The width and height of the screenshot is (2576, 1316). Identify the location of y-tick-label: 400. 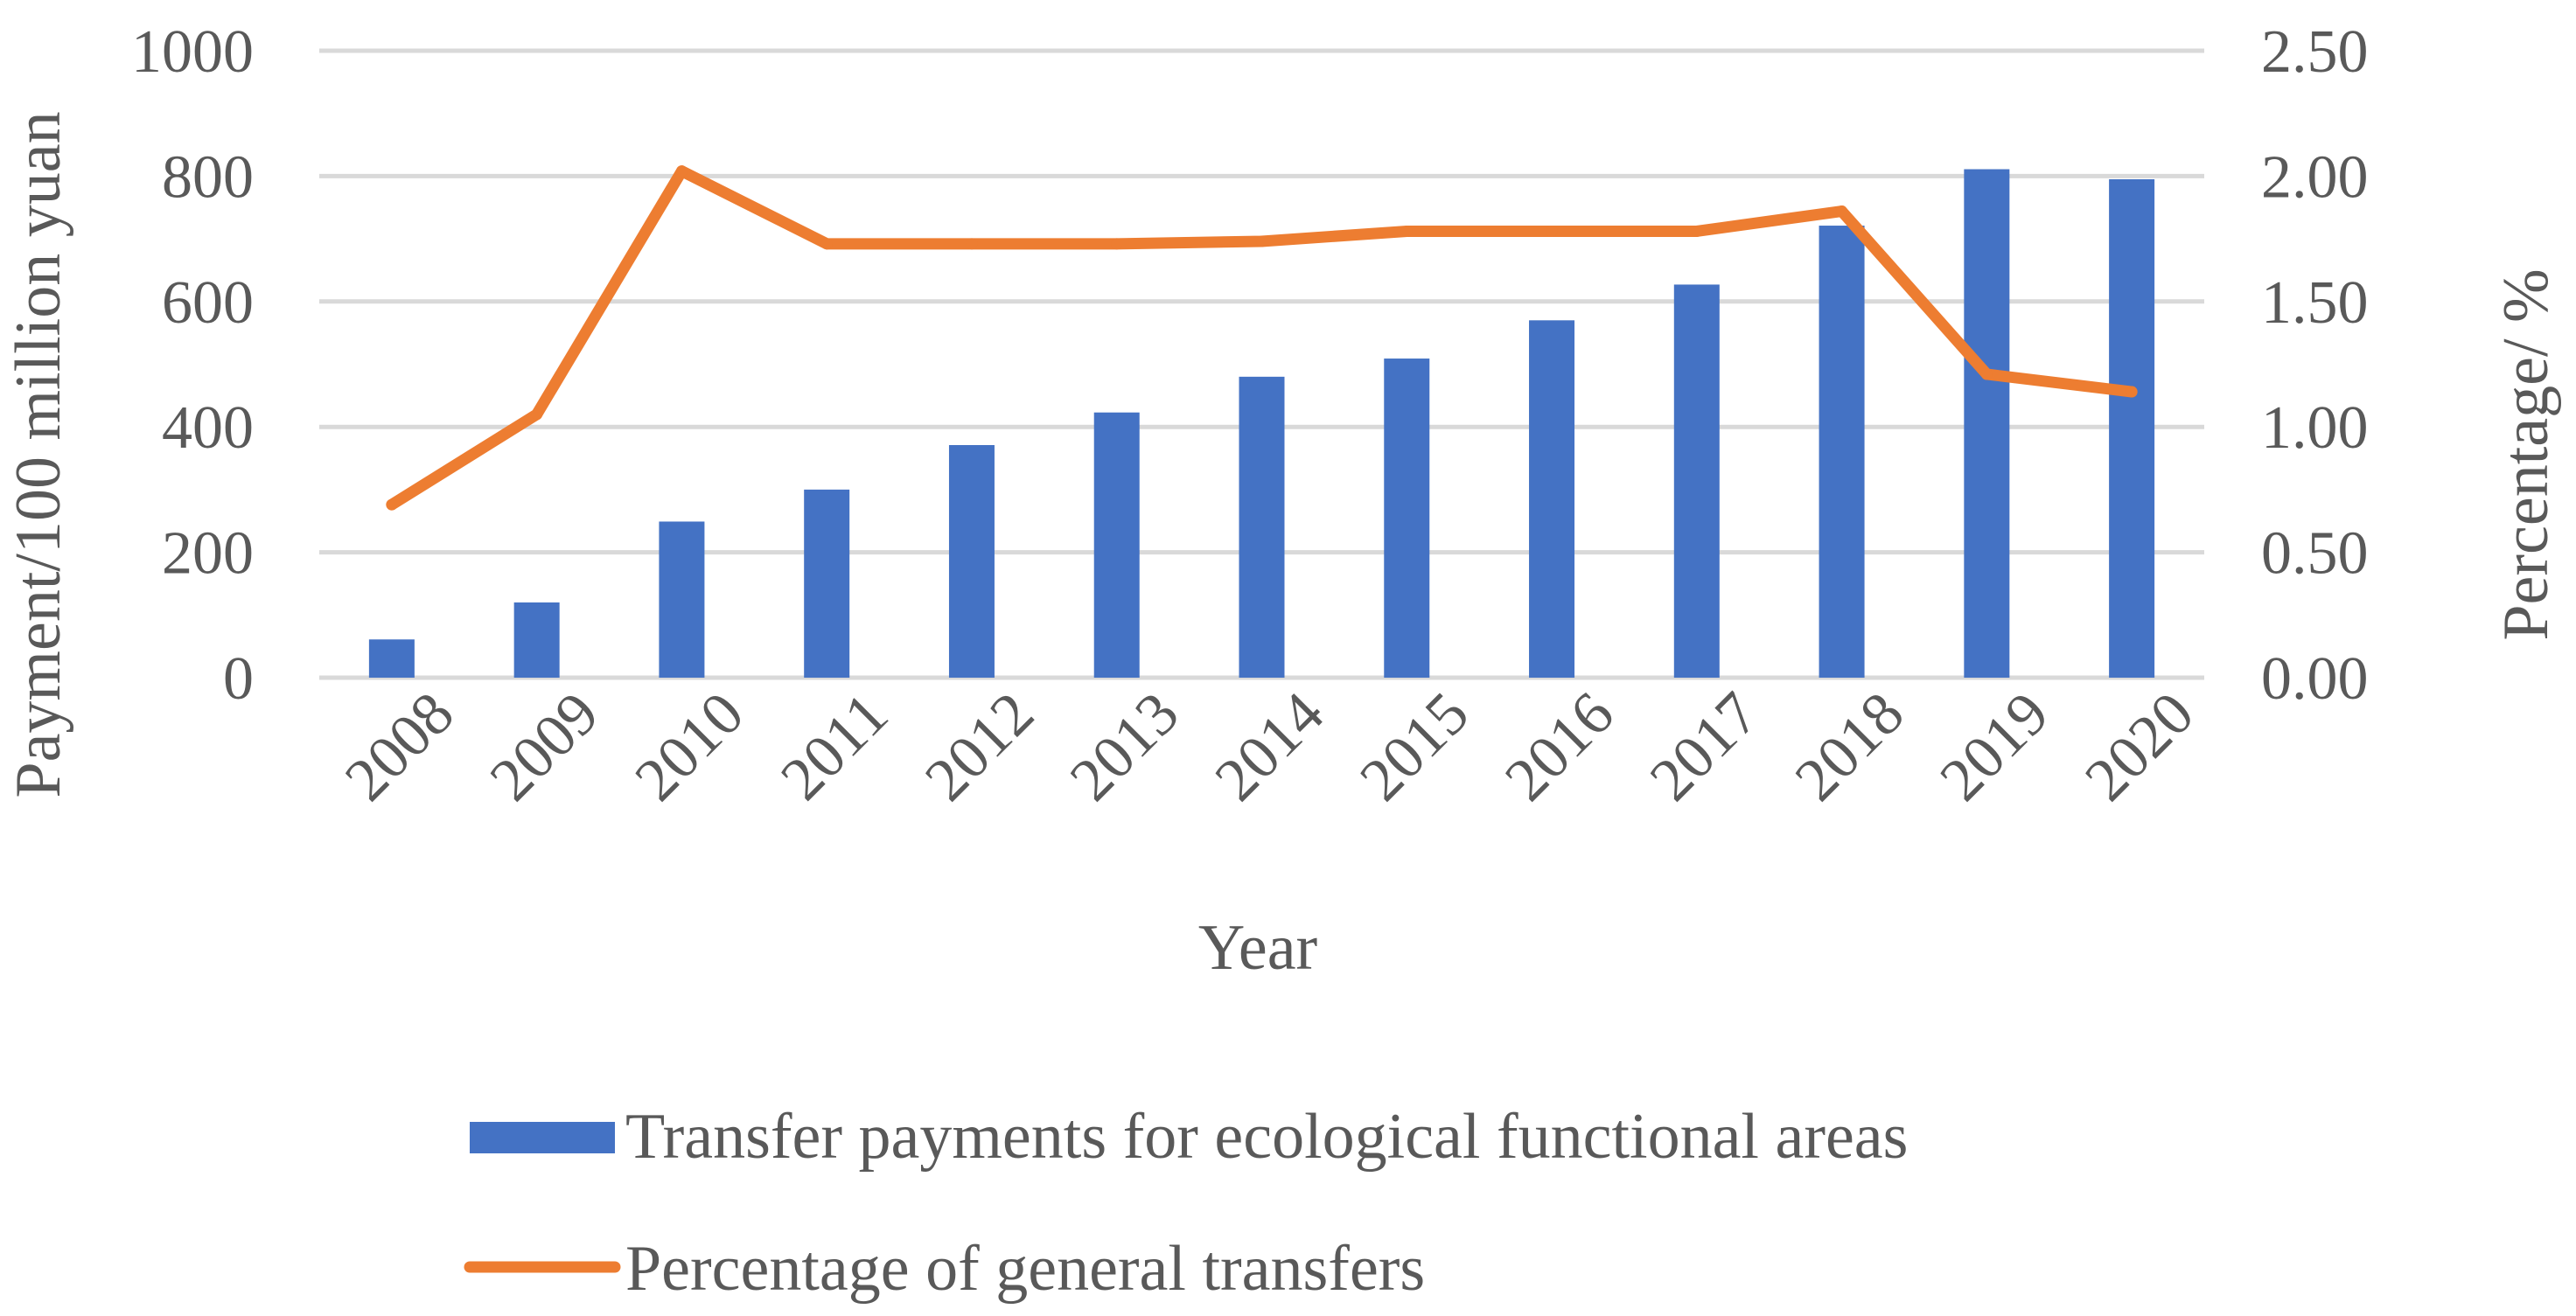
(208, 428).